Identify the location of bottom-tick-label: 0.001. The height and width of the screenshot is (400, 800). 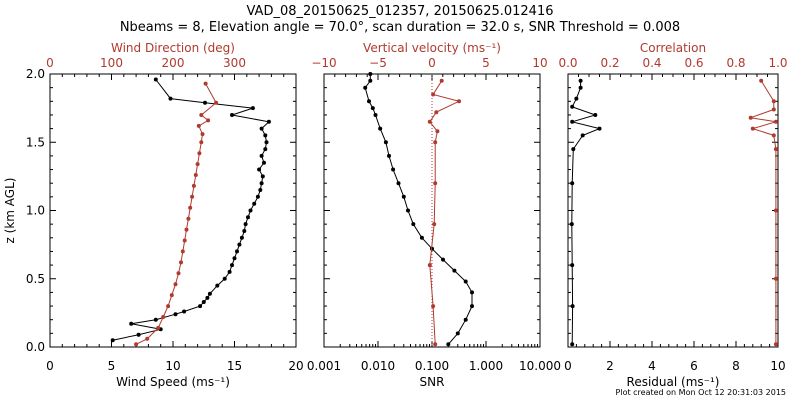
(324, 366).